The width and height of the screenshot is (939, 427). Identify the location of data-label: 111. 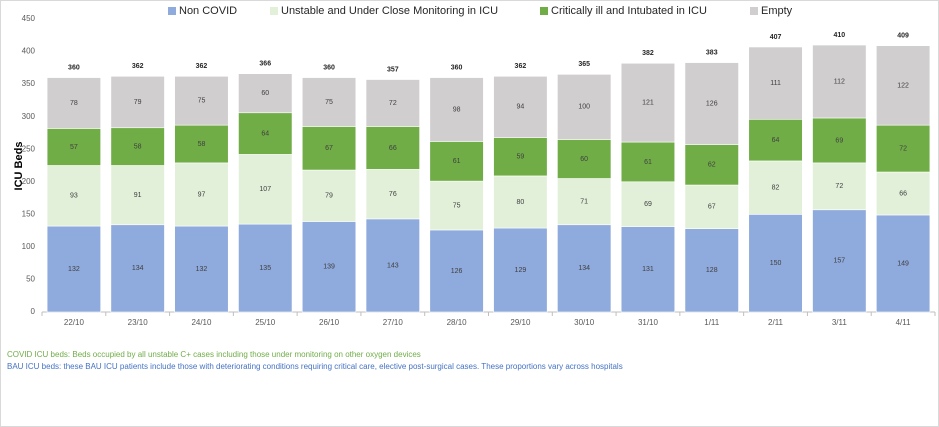
(775, 83).